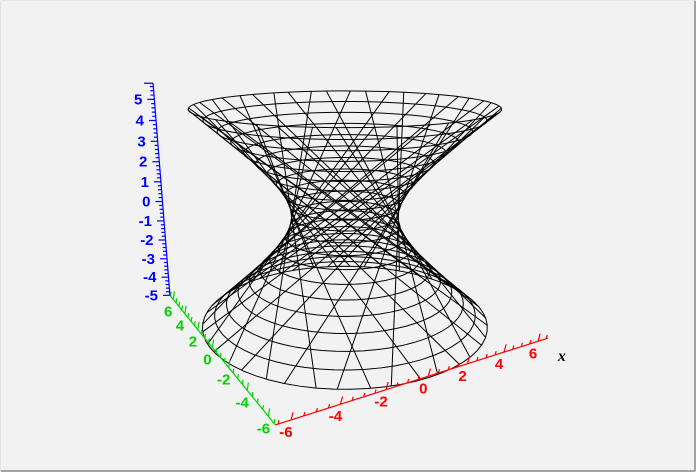 This screenshot has width=696, height=472. Describe the element at coordinates (143, 162) in the screenshot. I see `z-tick-label: 2` at that location.